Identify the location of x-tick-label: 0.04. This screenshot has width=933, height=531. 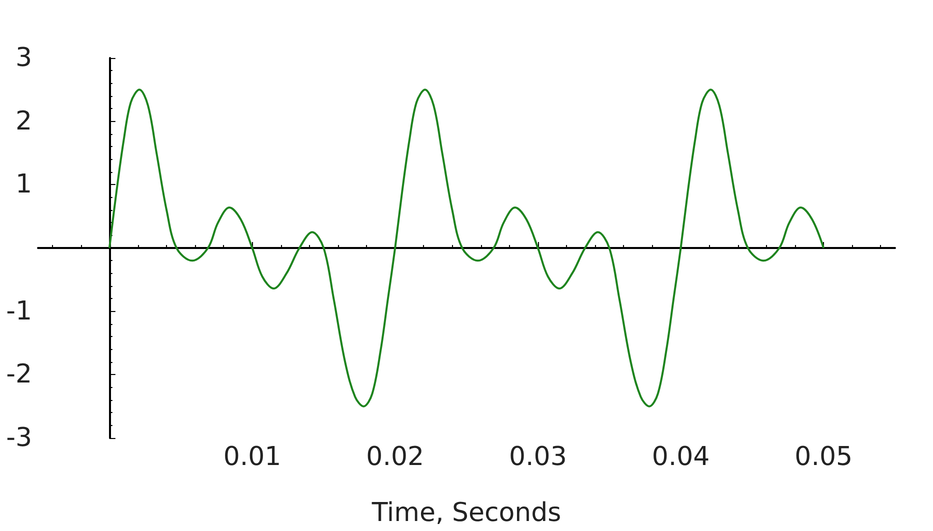
(681, 457).